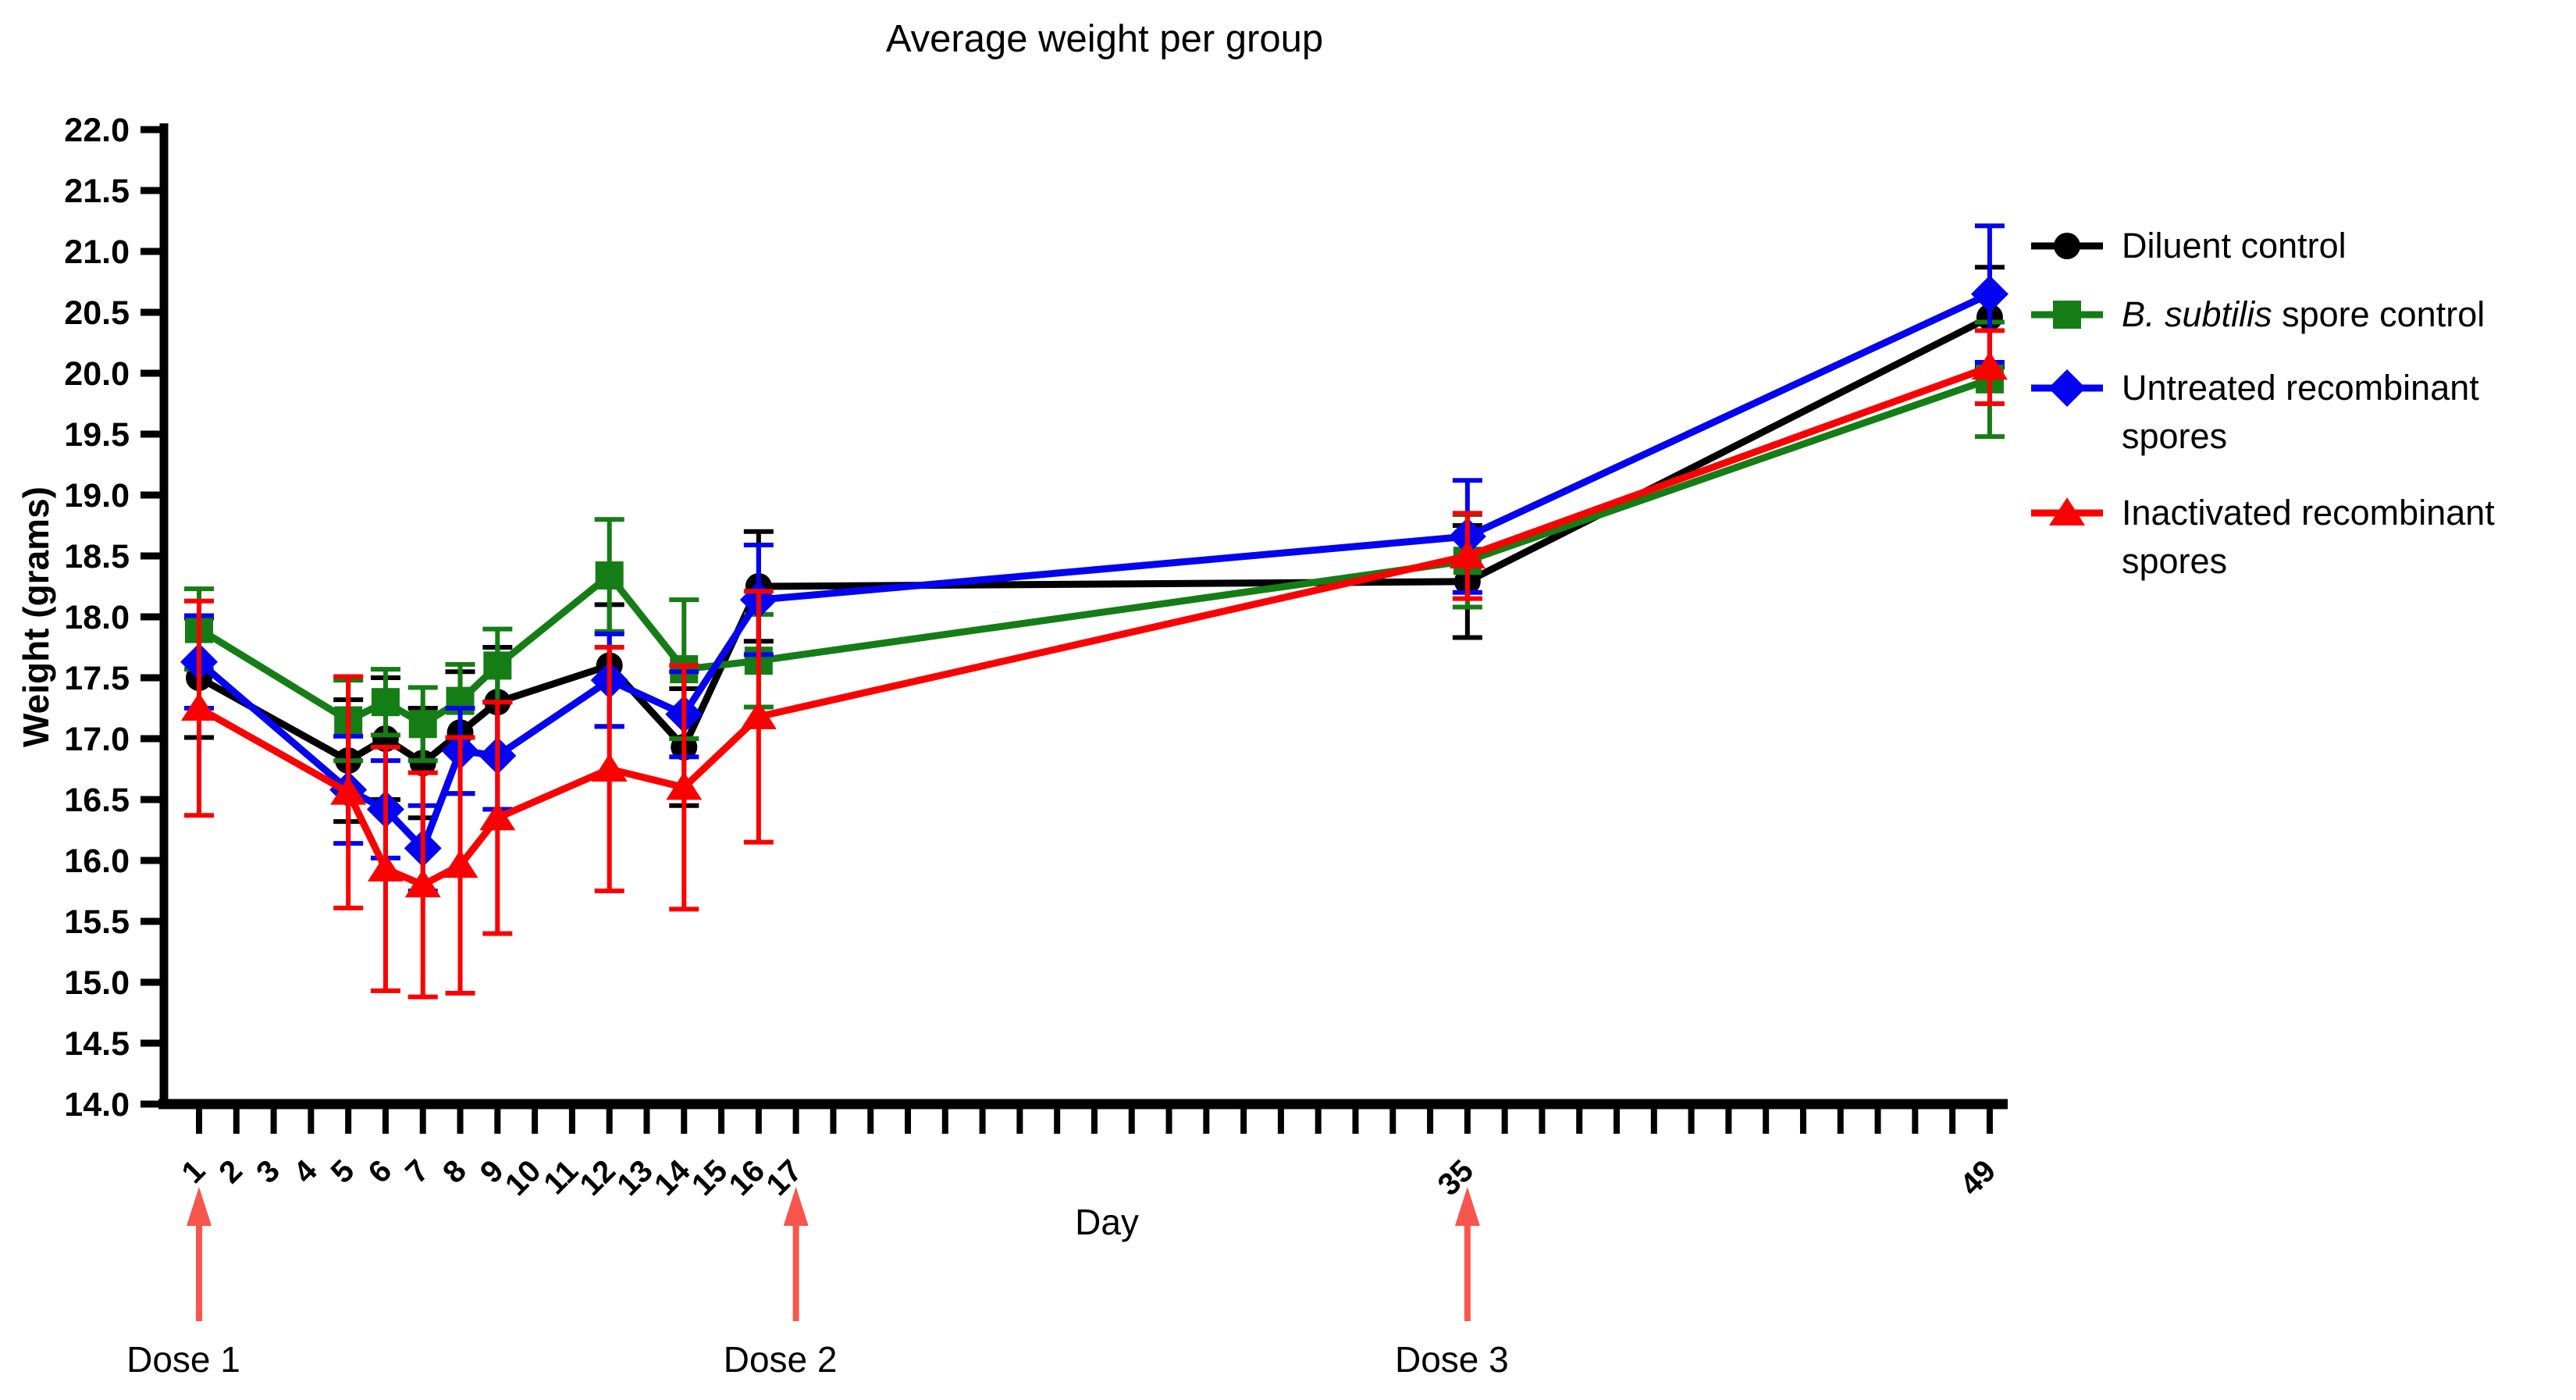  I want to click on y-tick-label: 19.0, so click(97, 496).